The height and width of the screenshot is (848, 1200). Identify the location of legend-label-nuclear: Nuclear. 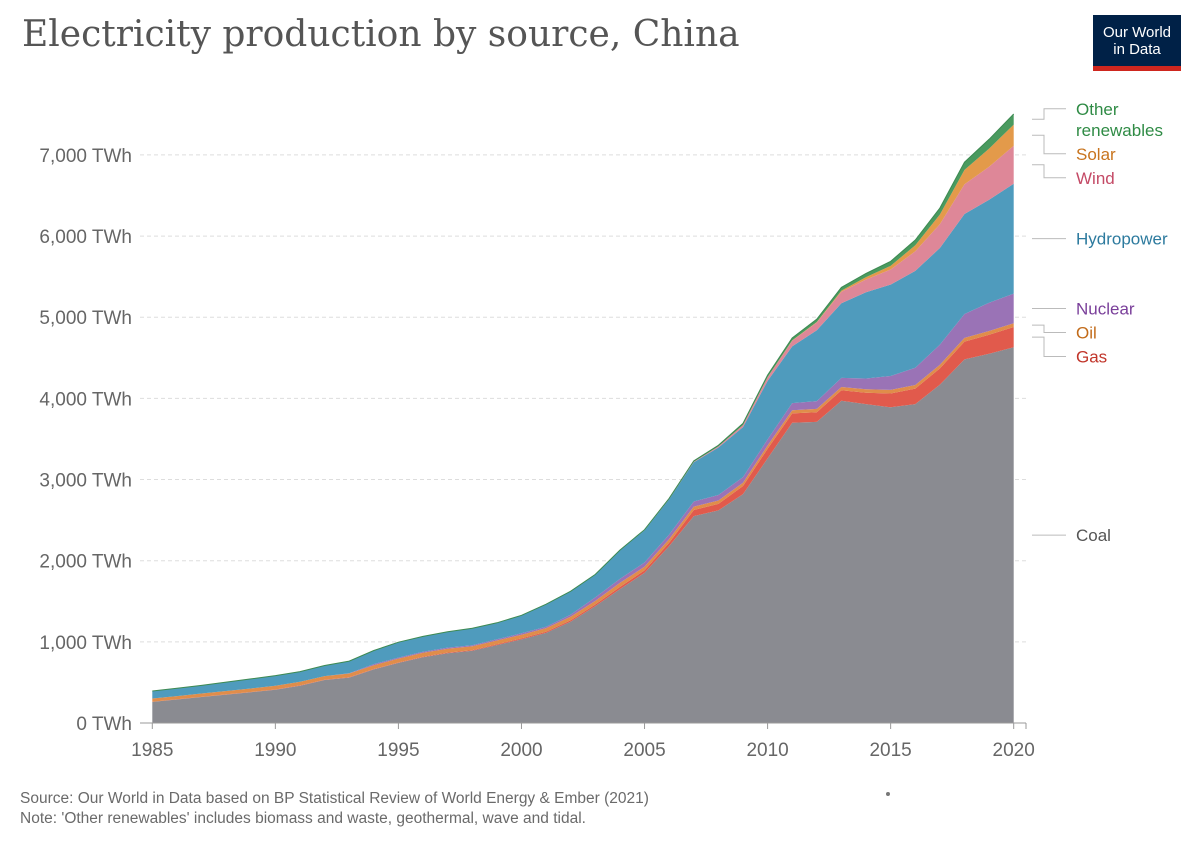
(1105, 308).